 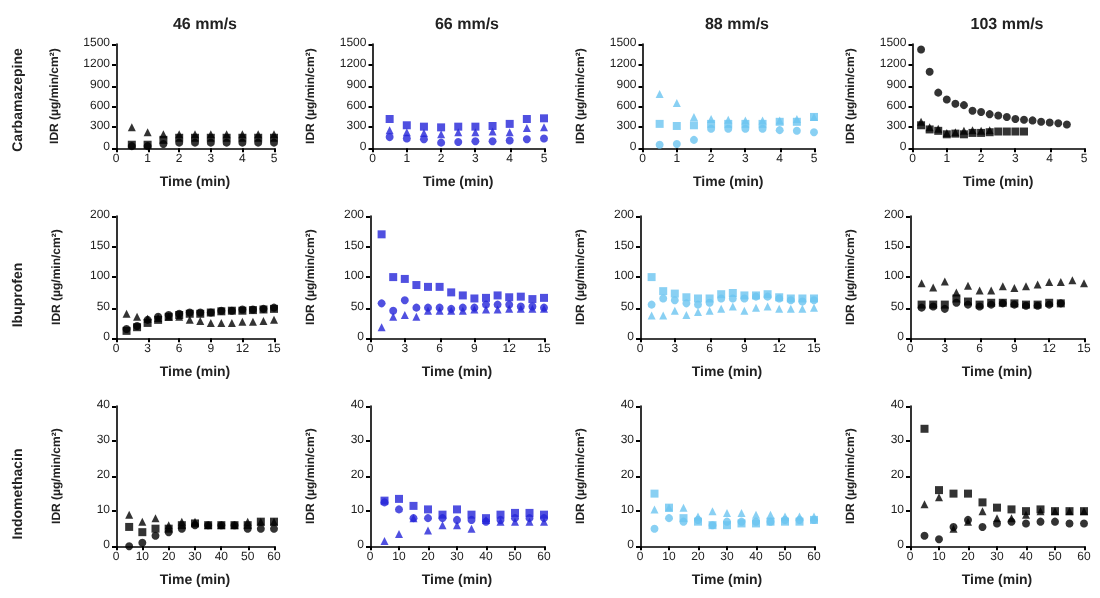 What do you see at coordinates (1007, 24) in the screenshot?
I see `chart-title: 103 mm/s` at bounding box center [1007, 24].